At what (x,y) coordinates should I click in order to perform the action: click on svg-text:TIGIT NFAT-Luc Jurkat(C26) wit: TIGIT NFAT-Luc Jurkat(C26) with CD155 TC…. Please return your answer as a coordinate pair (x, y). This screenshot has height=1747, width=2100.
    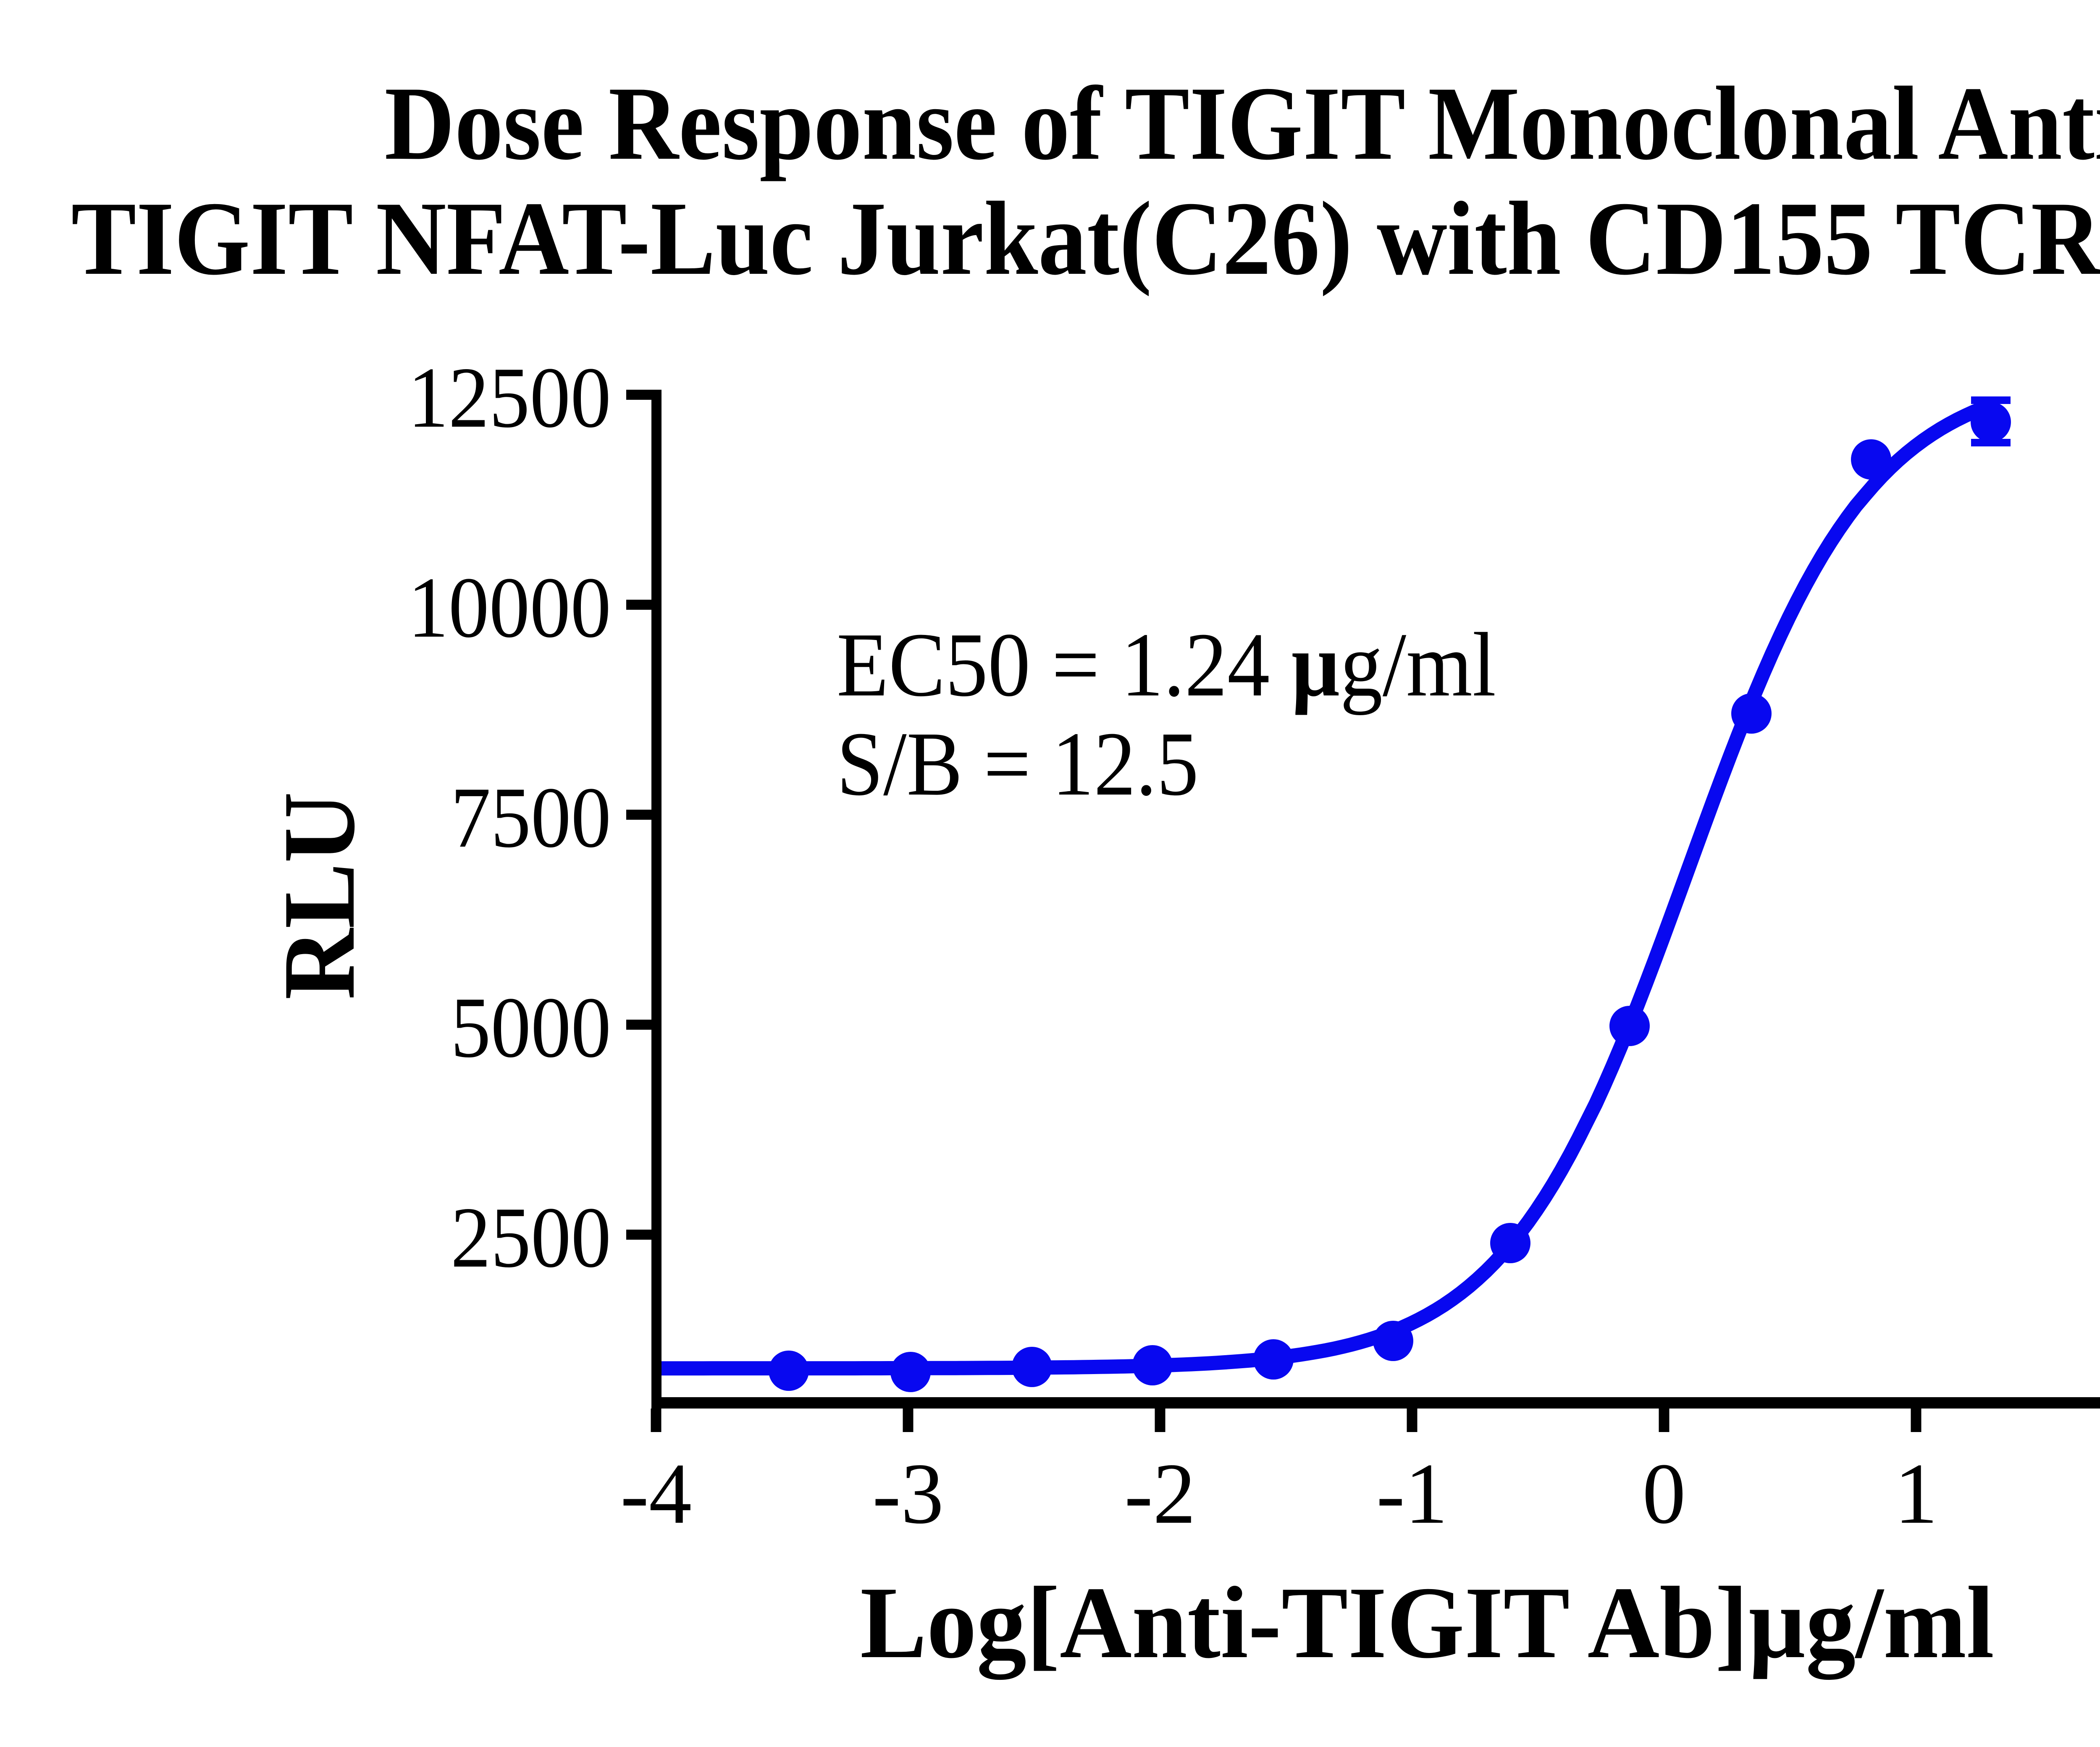
    Looking at the image, I should click on (1085, 239).